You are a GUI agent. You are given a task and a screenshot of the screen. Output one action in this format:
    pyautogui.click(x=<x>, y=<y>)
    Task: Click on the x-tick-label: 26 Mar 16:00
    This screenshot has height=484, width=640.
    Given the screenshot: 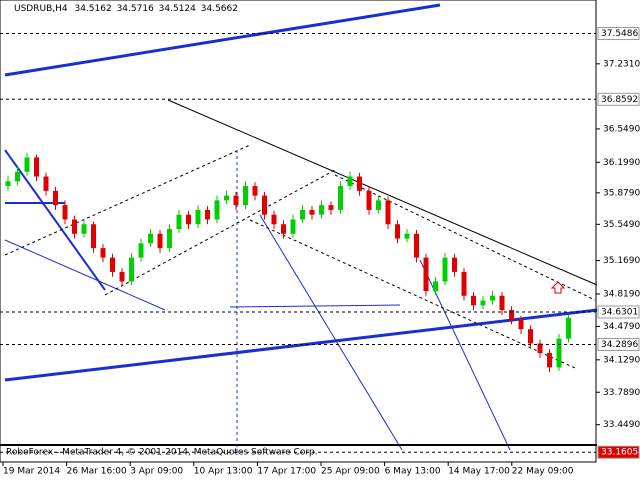 What is the action you would take?
    pyautogui.click(x=97, y=472)
    